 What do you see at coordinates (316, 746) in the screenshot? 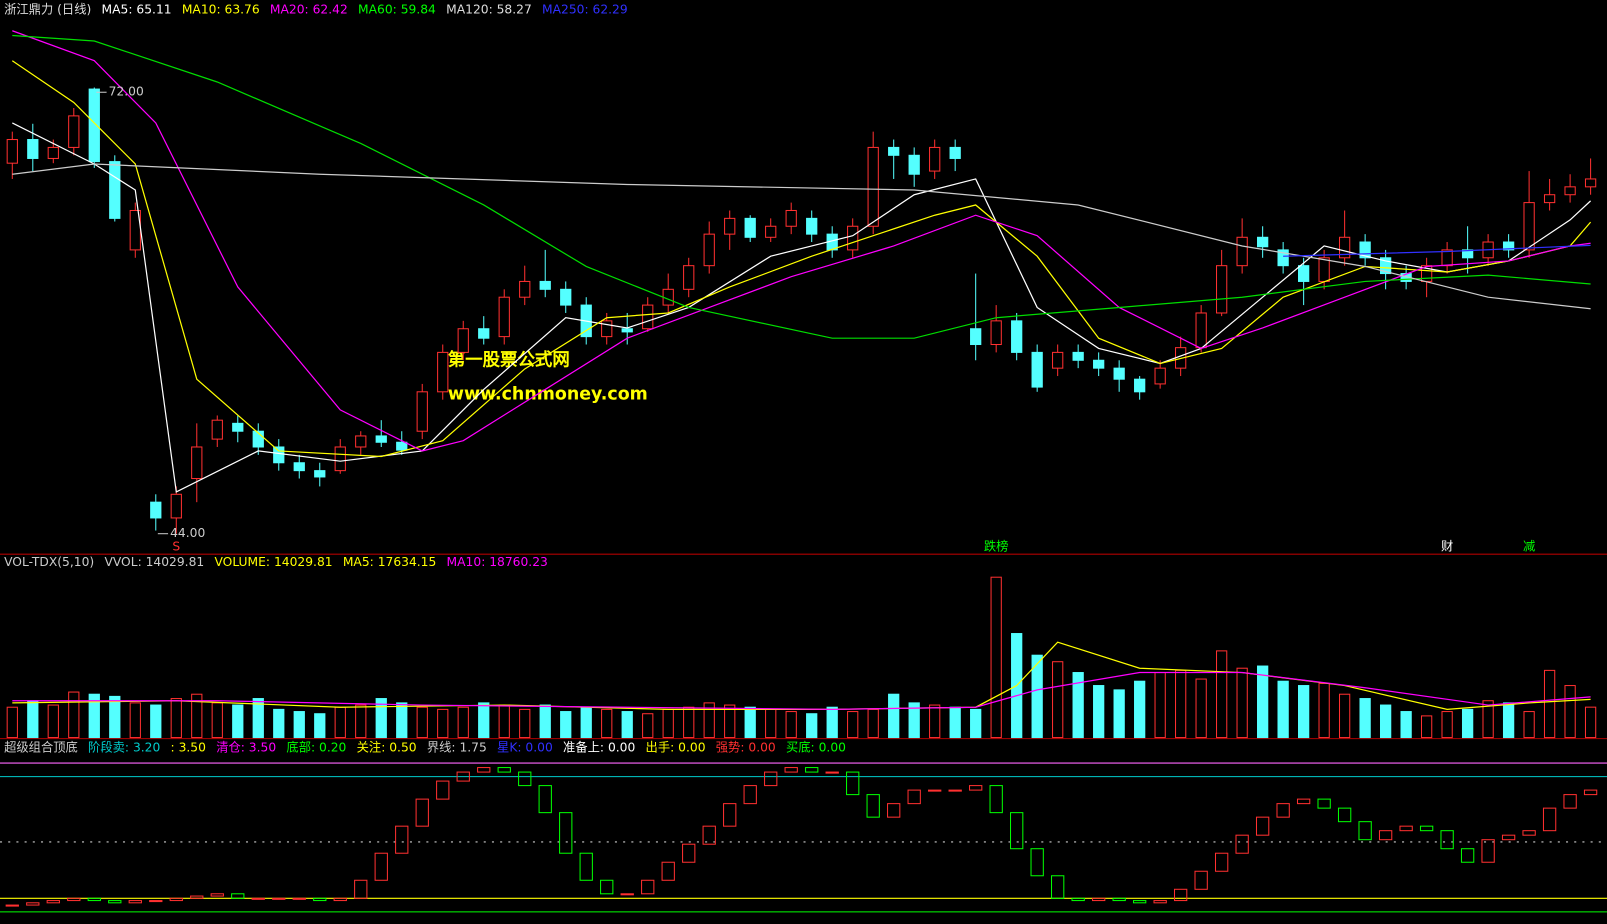
I see `legend-item: 底部: 0.20` at bounding box center [316, 746].